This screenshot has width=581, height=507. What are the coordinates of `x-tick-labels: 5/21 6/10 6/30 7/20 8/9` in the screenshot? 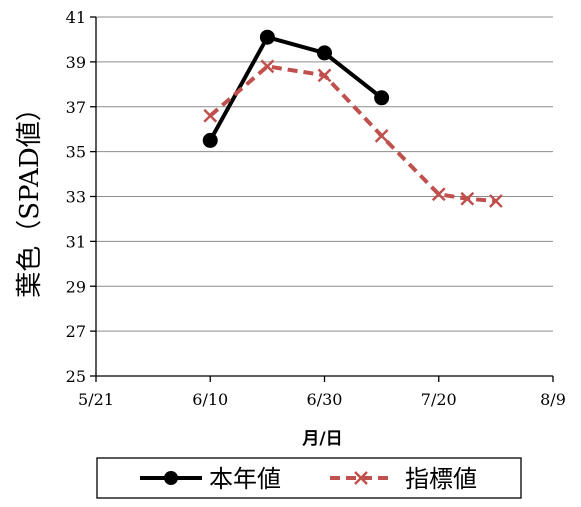 It's located at (322, 399).